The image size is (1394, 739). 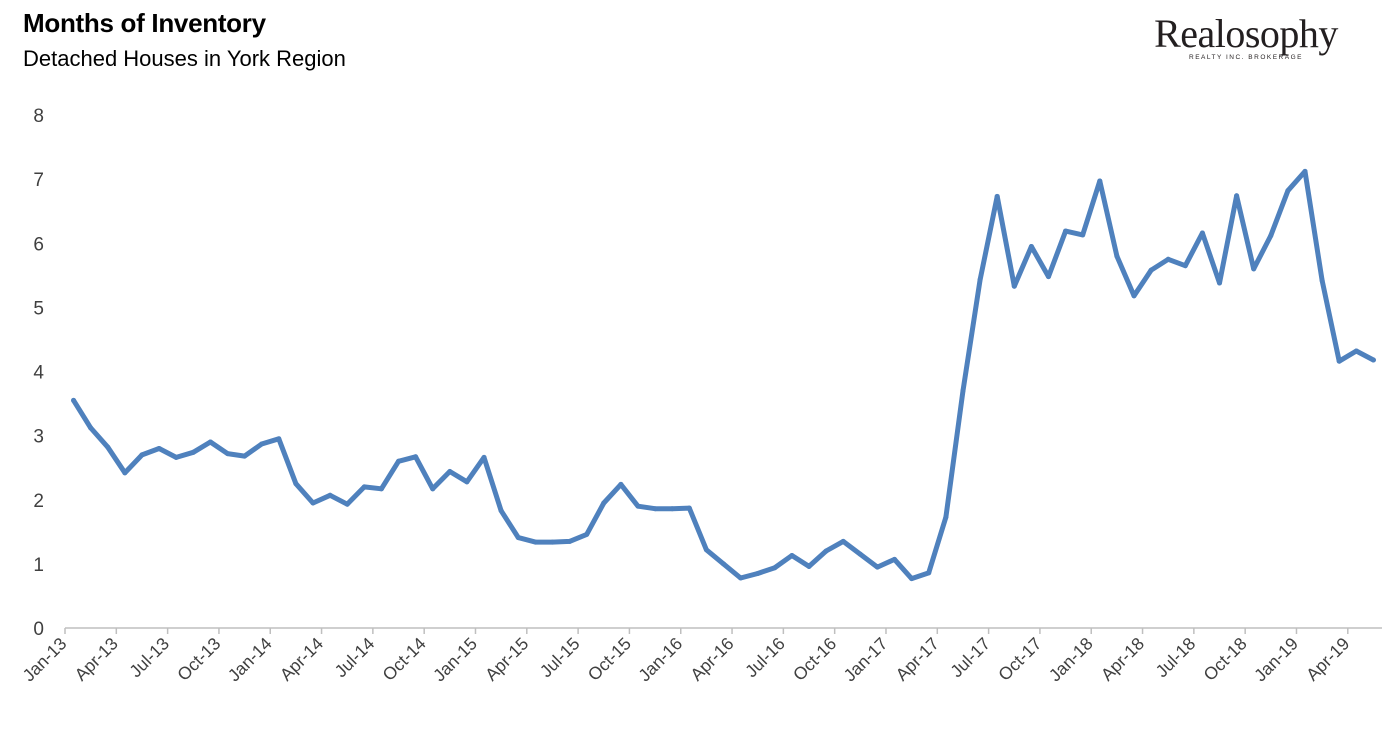 I want to click on x-tick-label: Jan-14, so click(x=250, y=659).